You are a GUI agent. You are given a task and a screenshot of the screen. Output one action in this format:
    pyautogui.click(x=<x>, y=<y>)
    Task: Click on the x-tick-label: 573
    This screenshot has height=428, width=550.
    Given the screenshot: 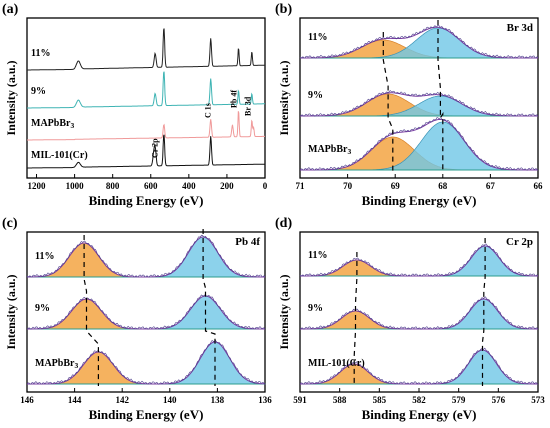 What is the action you would take?
    pyautogui.click(x=538, y=400)
    